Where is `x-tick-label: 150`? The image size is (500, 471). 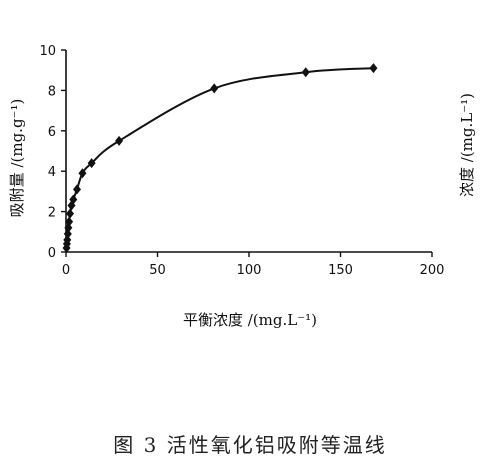
x-tick-label: 150 is located at coordinates (340, 270).